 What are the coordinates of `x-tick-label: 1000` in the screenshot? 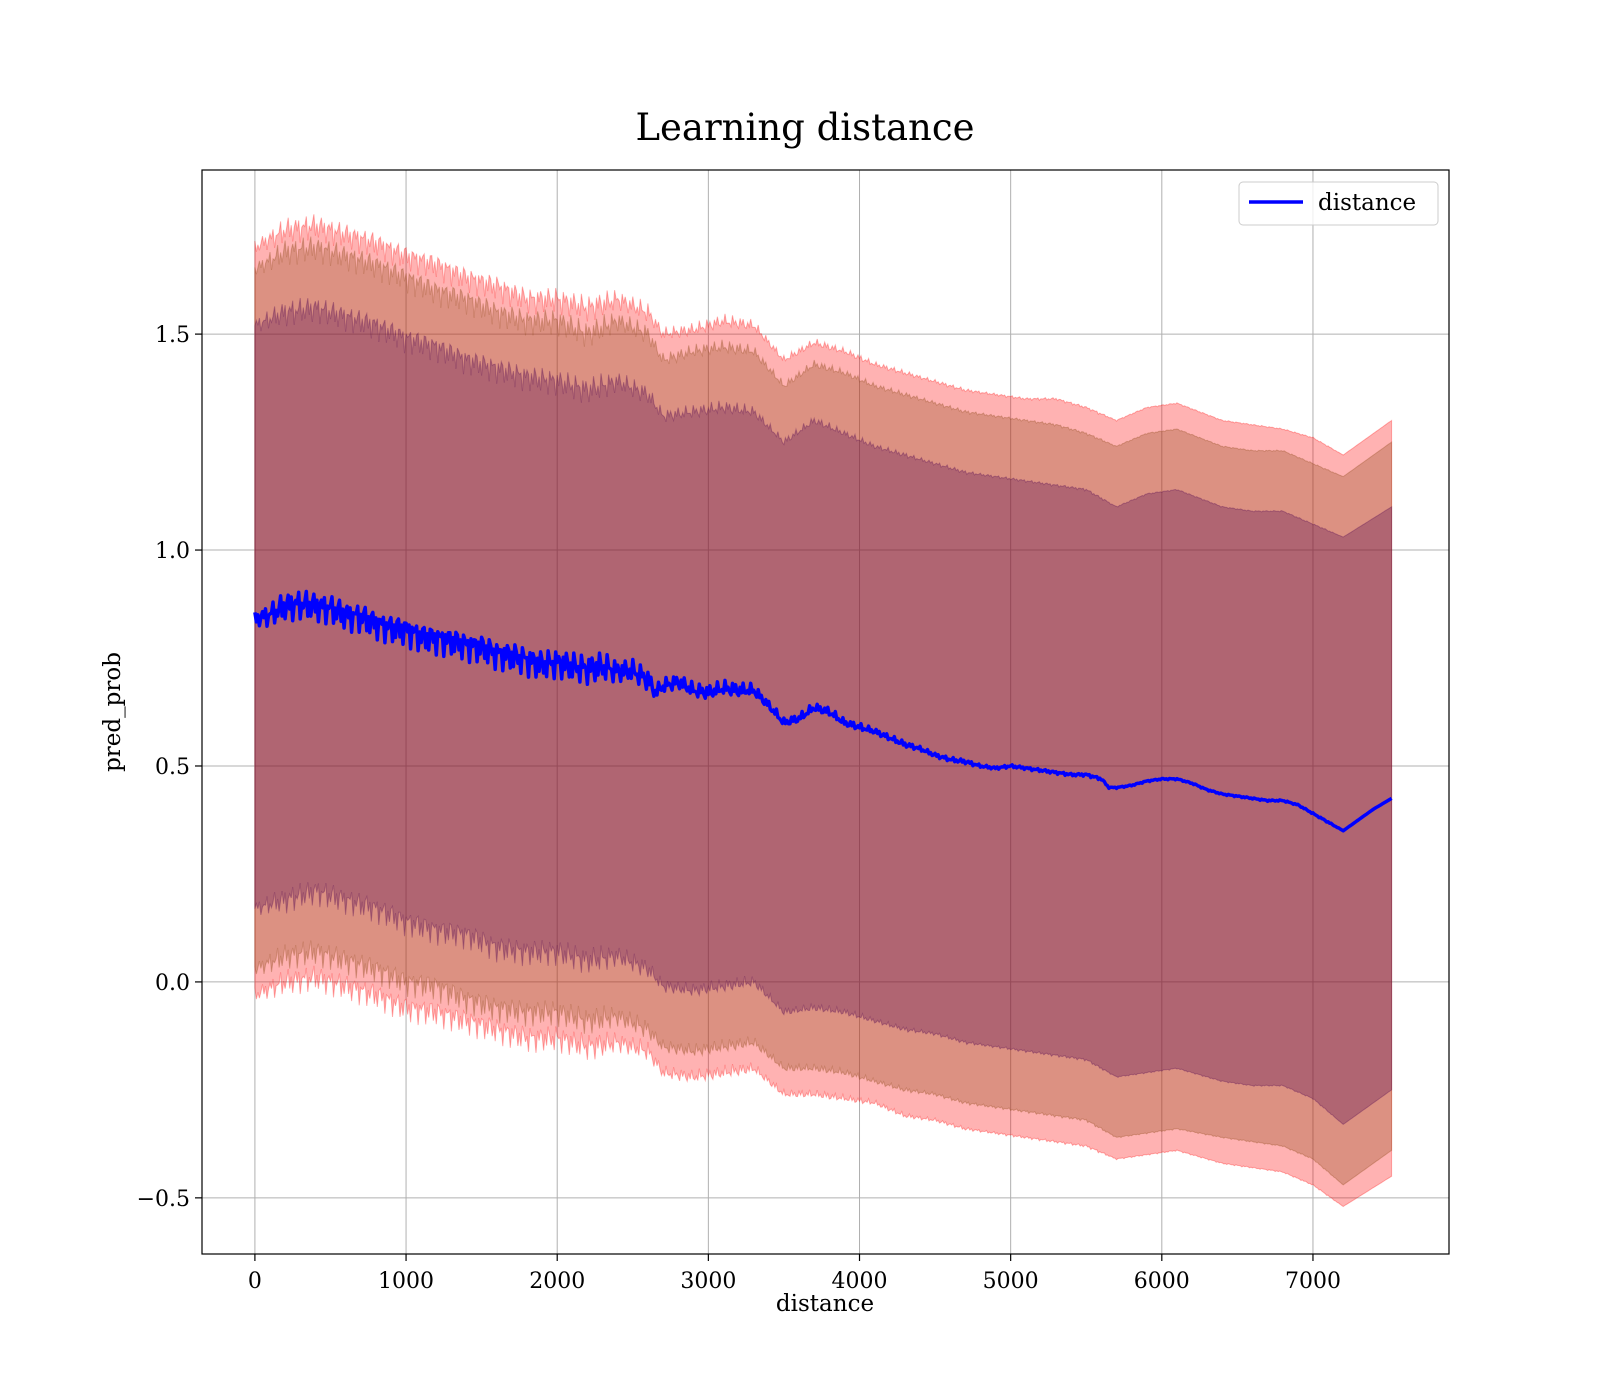 It's located at (406, 1281).